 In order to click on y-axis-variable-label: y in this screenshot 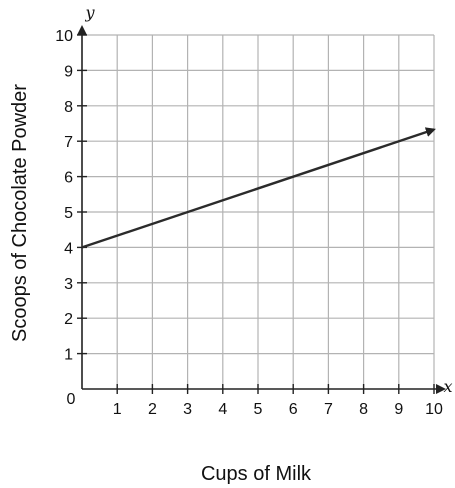, I will do `click(89, 12)`.